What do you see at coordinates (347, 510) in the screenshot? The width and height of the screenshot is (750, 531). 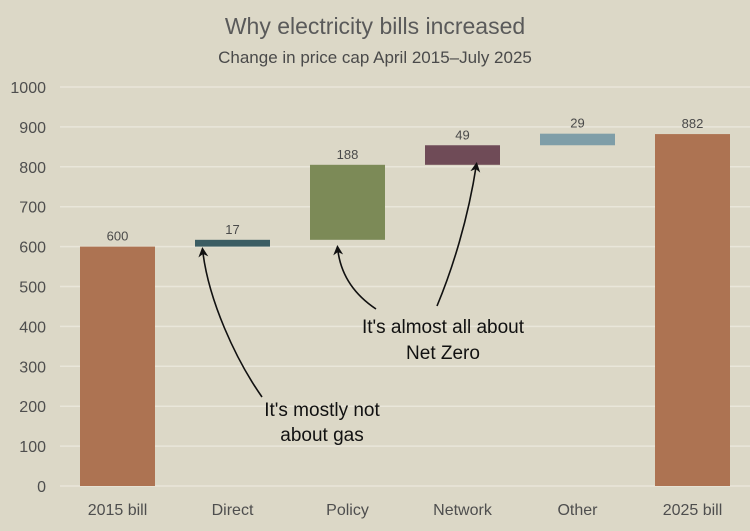 I see `x-category-label: Policy` at bounding box center [347, 510].